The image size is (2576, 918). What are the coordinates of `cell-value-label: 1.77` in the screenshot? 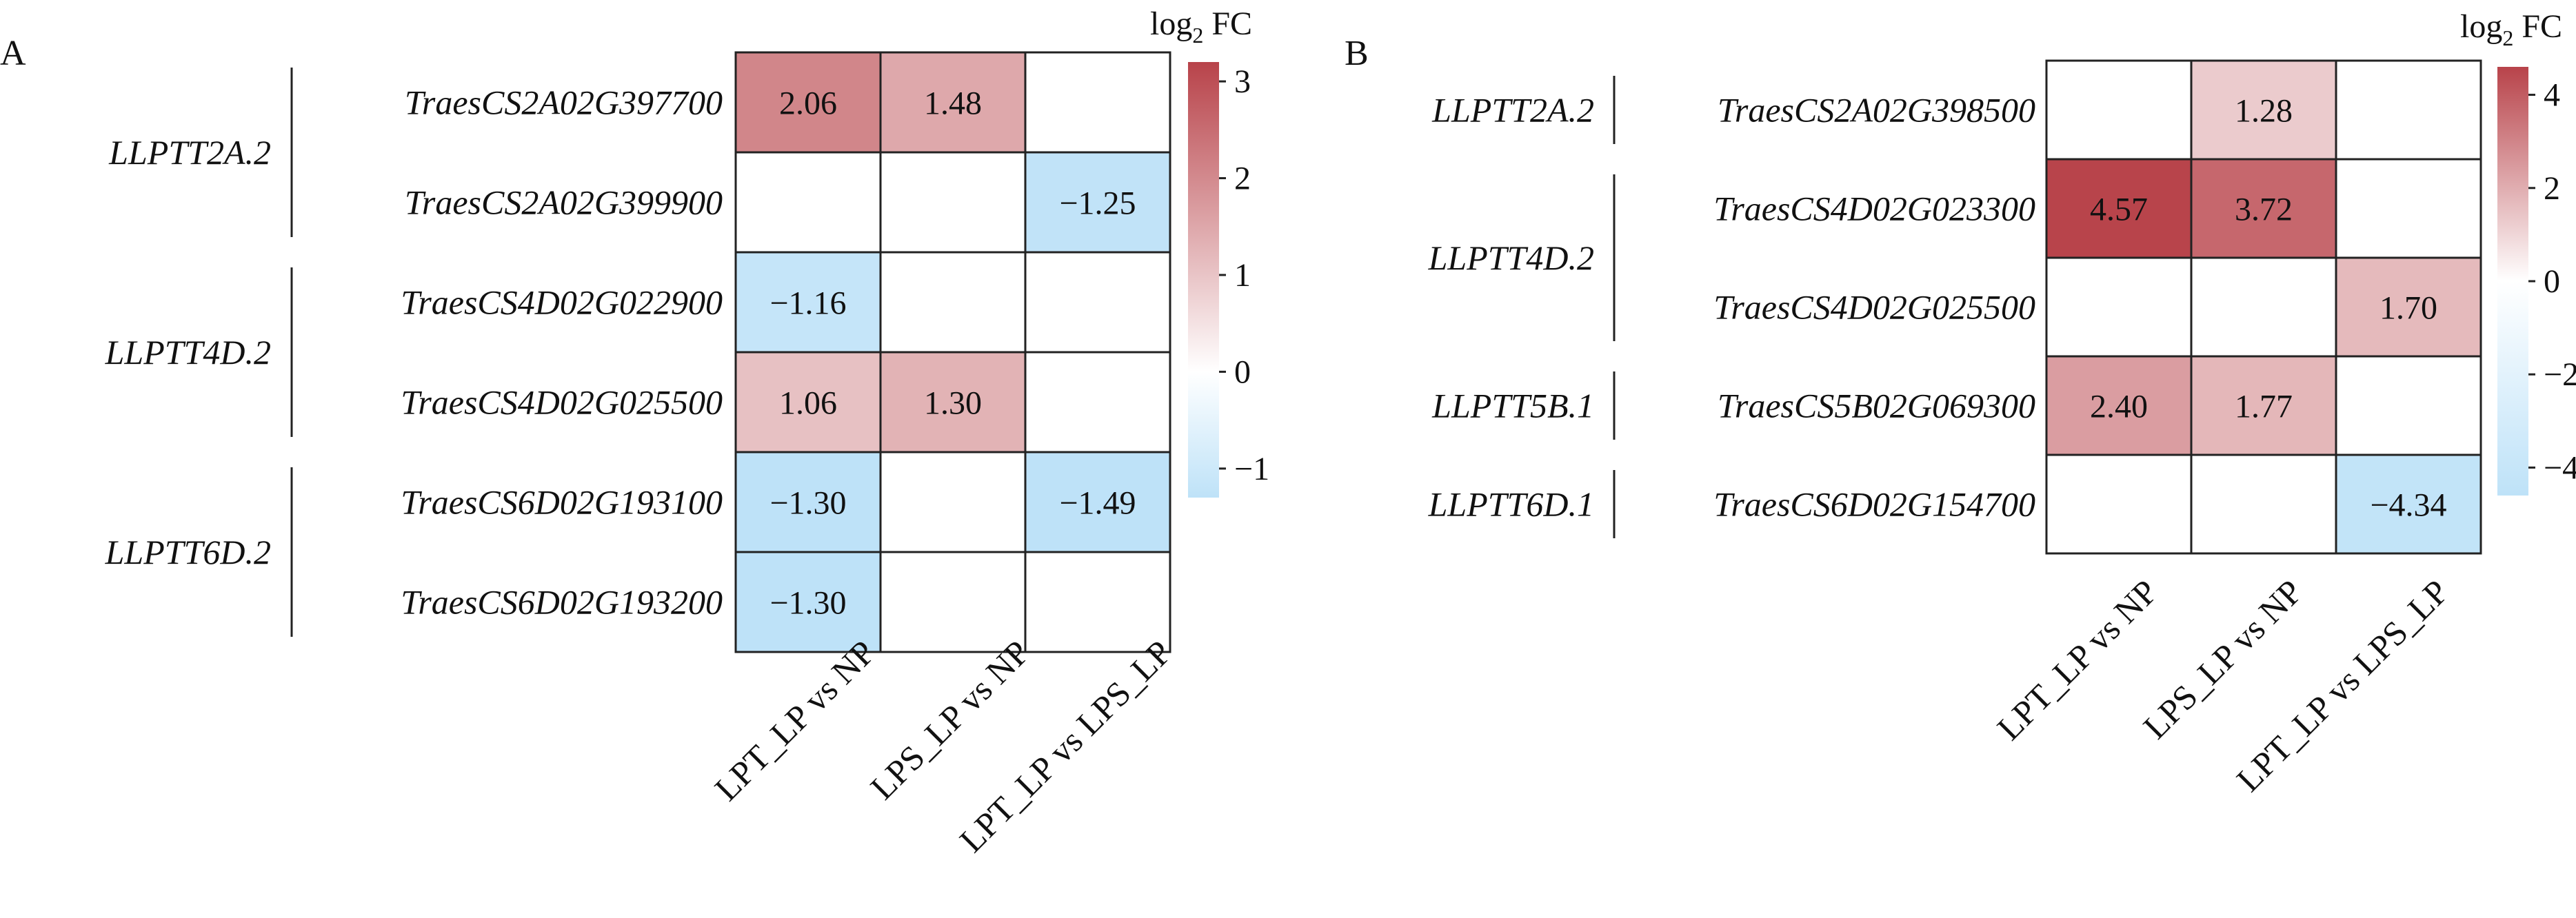 It's located at (2264, 407).